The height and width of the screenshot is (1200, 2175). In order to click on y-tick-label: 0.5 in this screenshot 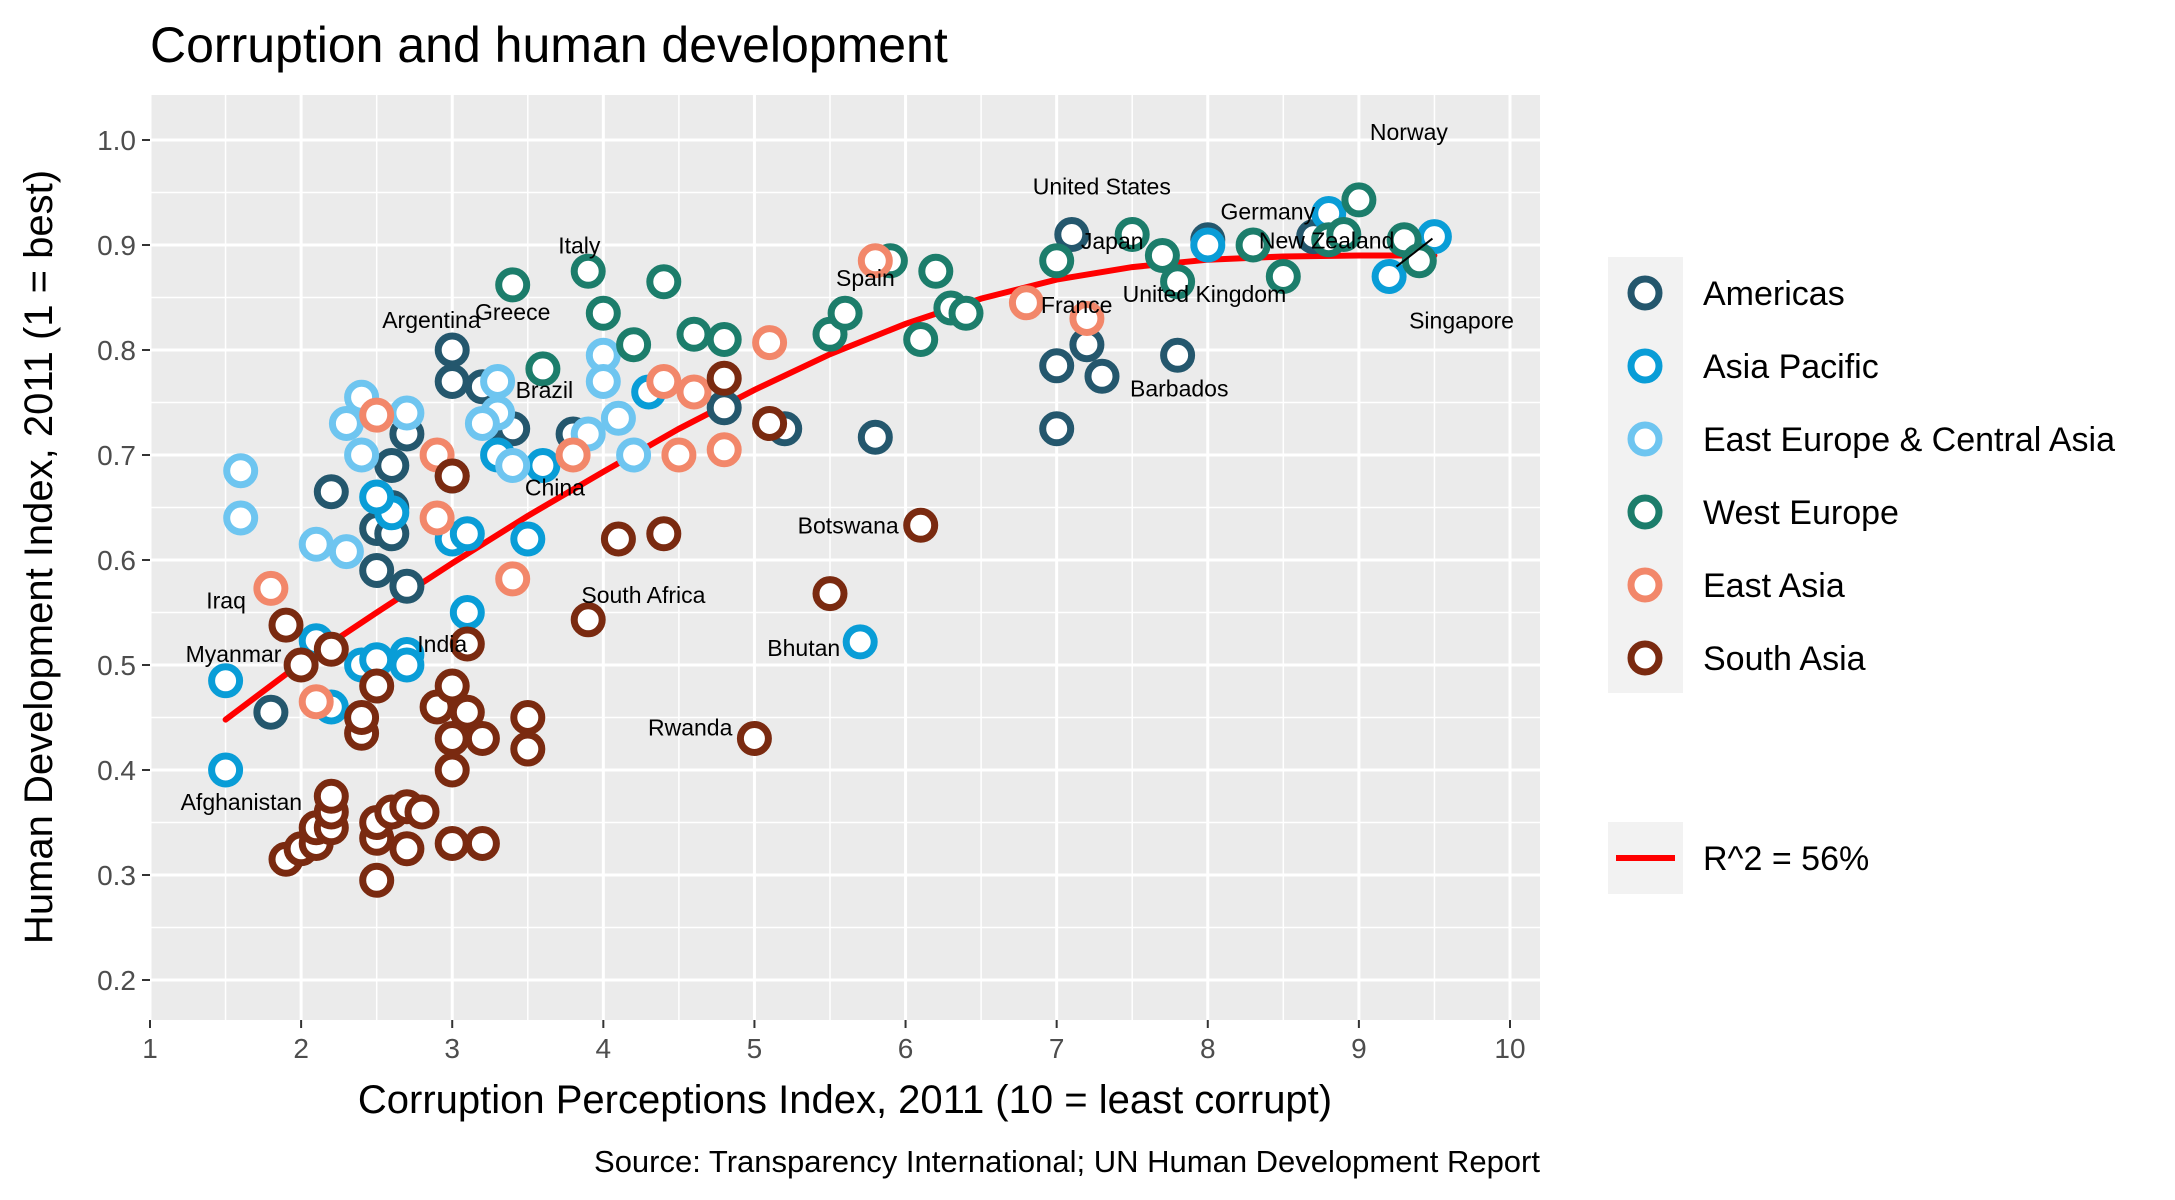, I will do `click(116, 665)`.